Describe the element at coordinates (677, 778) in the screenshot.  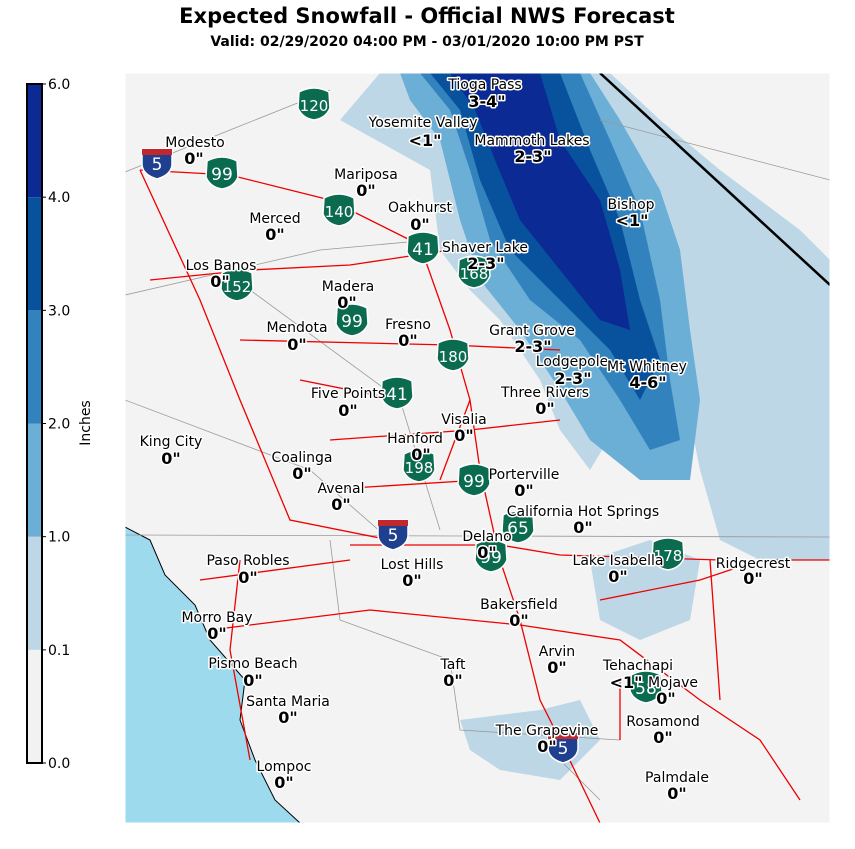
I see `place-name: Palmdale` at that location.